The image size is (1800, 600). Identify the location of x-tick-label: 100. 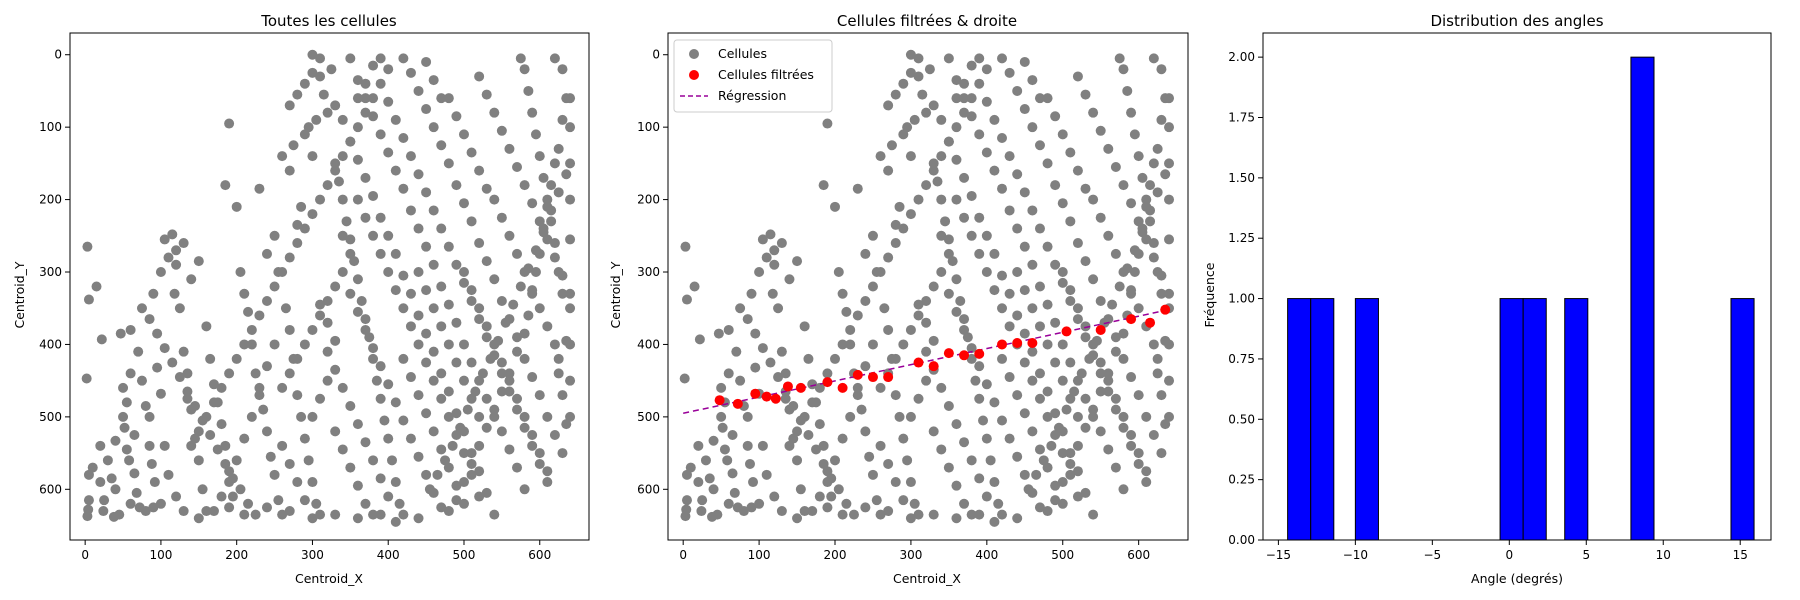
(759, 555).